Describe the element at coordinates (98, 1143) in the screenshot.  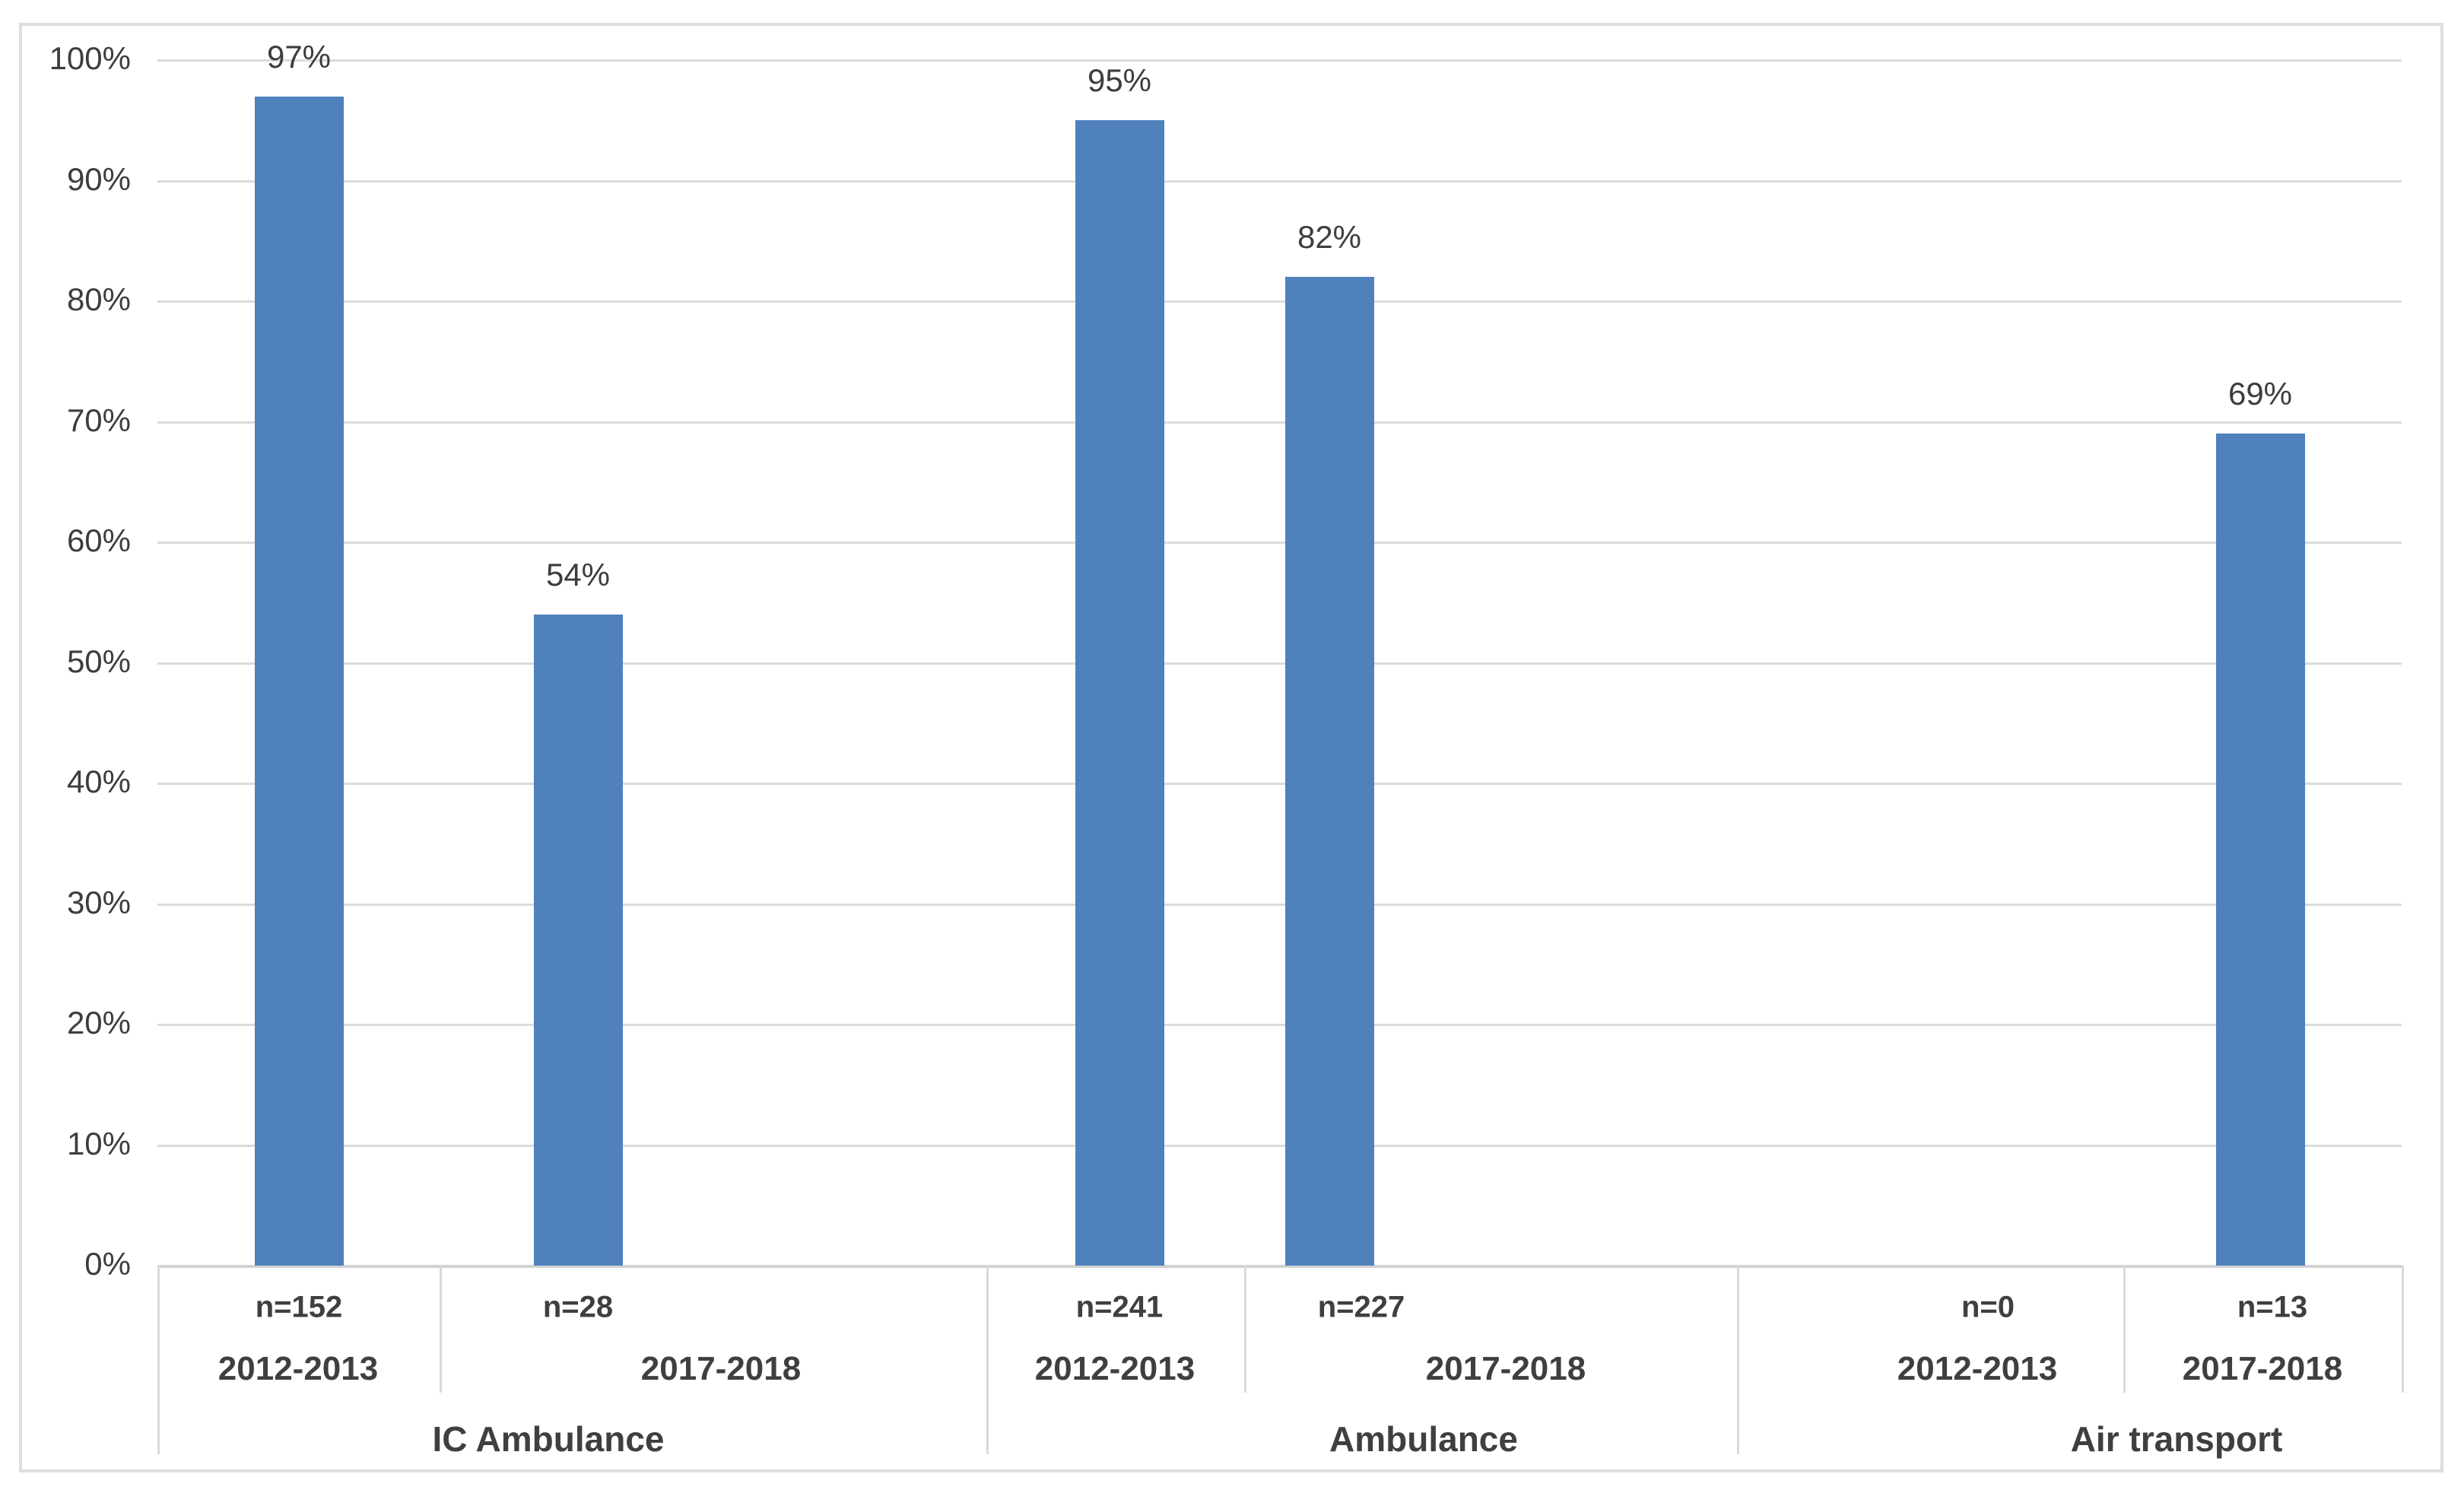
I see `y-axis-label: 10%` at that location.